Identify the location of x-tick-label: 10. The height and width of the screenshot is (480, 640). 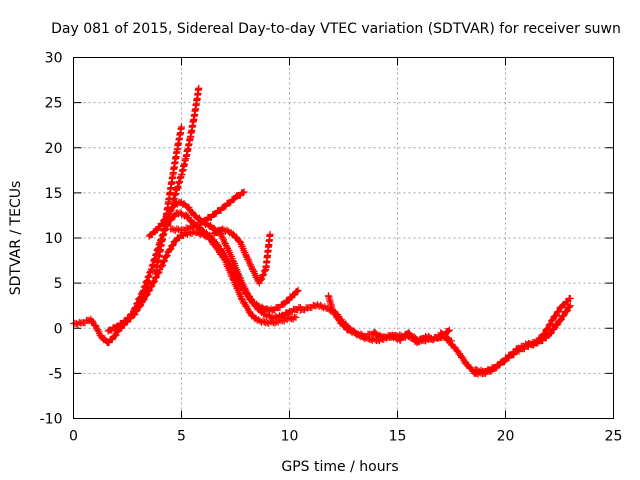
(290, 437).